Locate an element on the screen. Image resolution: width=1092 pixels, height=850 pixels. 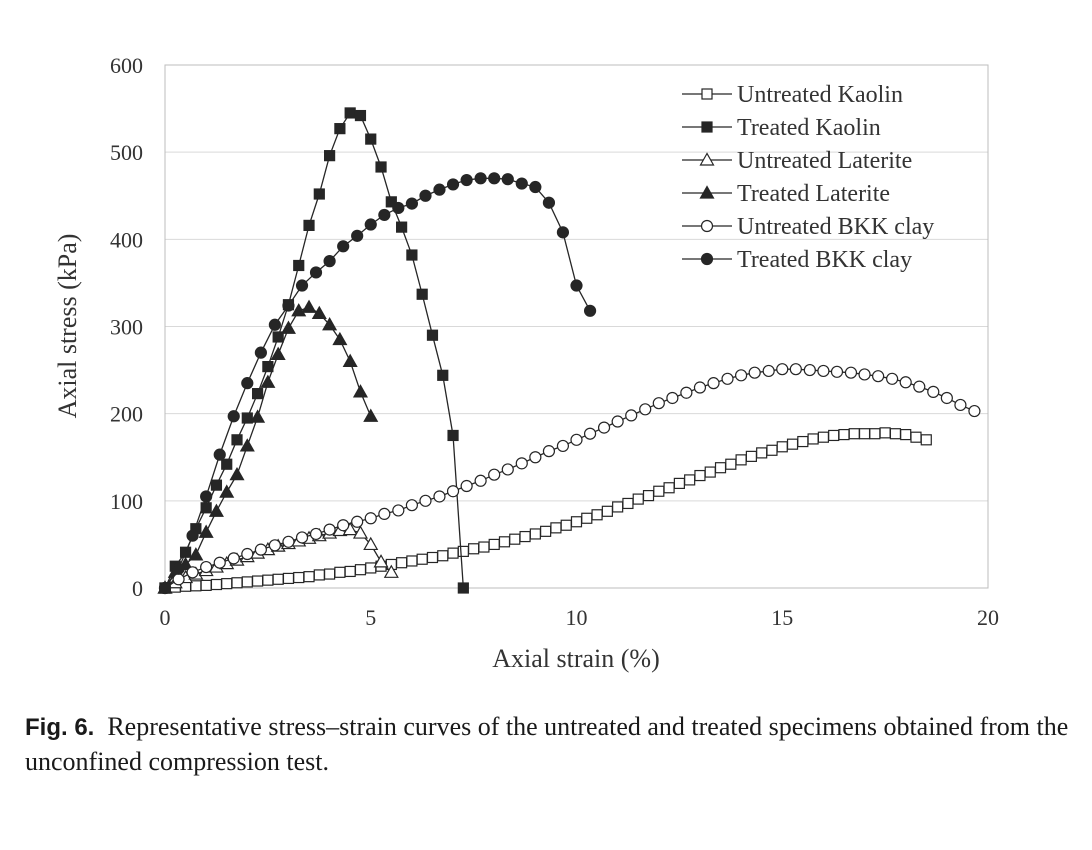
x-axis-ticks: 0 5 10 15 20 is located at coordinates (580, 617).